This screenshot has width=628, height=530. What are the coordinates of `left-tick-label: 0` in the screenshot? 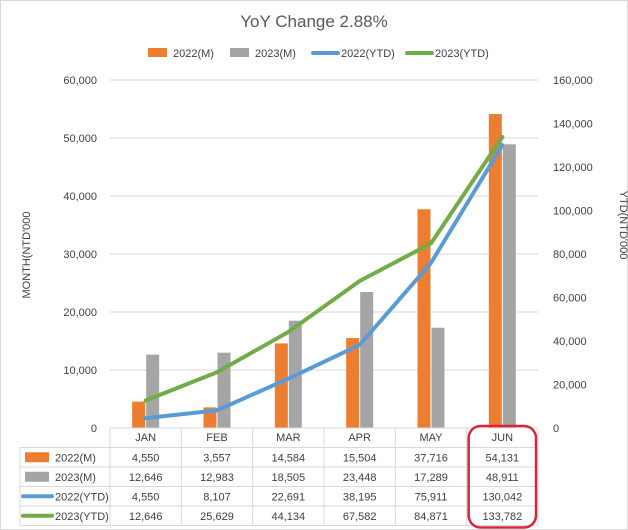 It's located at (94, 429).